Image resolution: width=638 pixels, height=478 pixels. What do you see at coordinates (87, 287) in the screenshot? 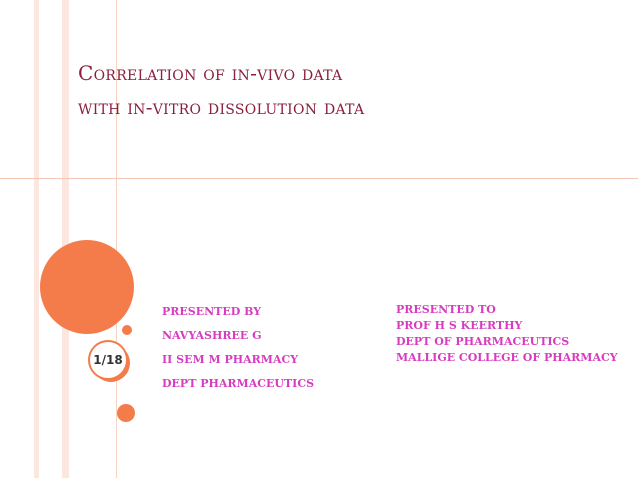
I see `decorative-circle-large` at bounding box center [87, 287].